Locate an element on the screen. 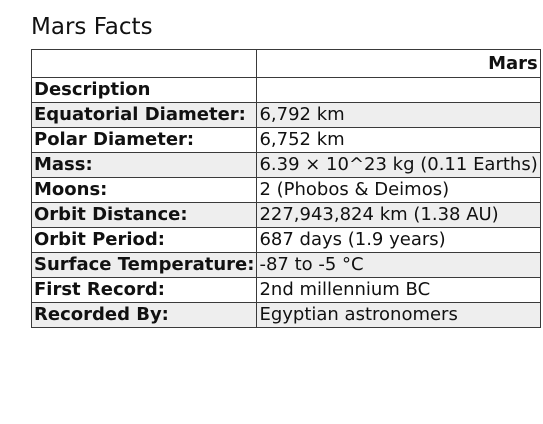 Image resolution: width=543 pixels, height=424 pixels. section-label-description: Description is located at coordinates (144, 90).